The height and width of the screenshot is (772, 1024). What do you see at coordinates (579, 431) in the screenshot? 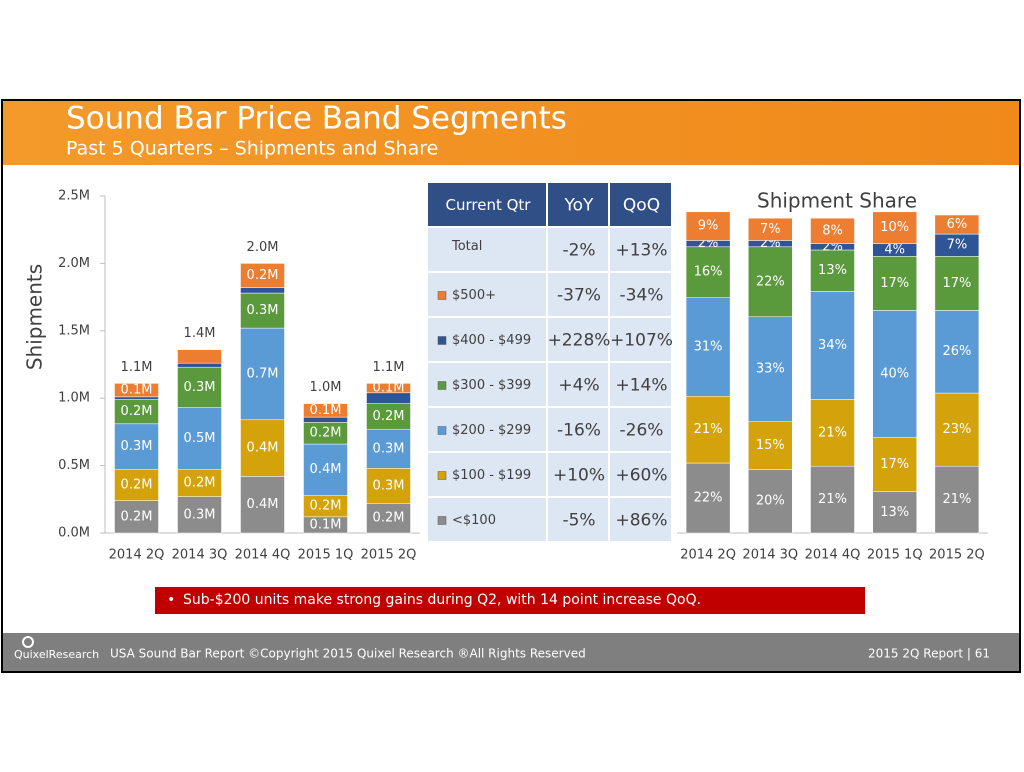
I see `table-cell-text: -16%` at bounding box center [579, 431].